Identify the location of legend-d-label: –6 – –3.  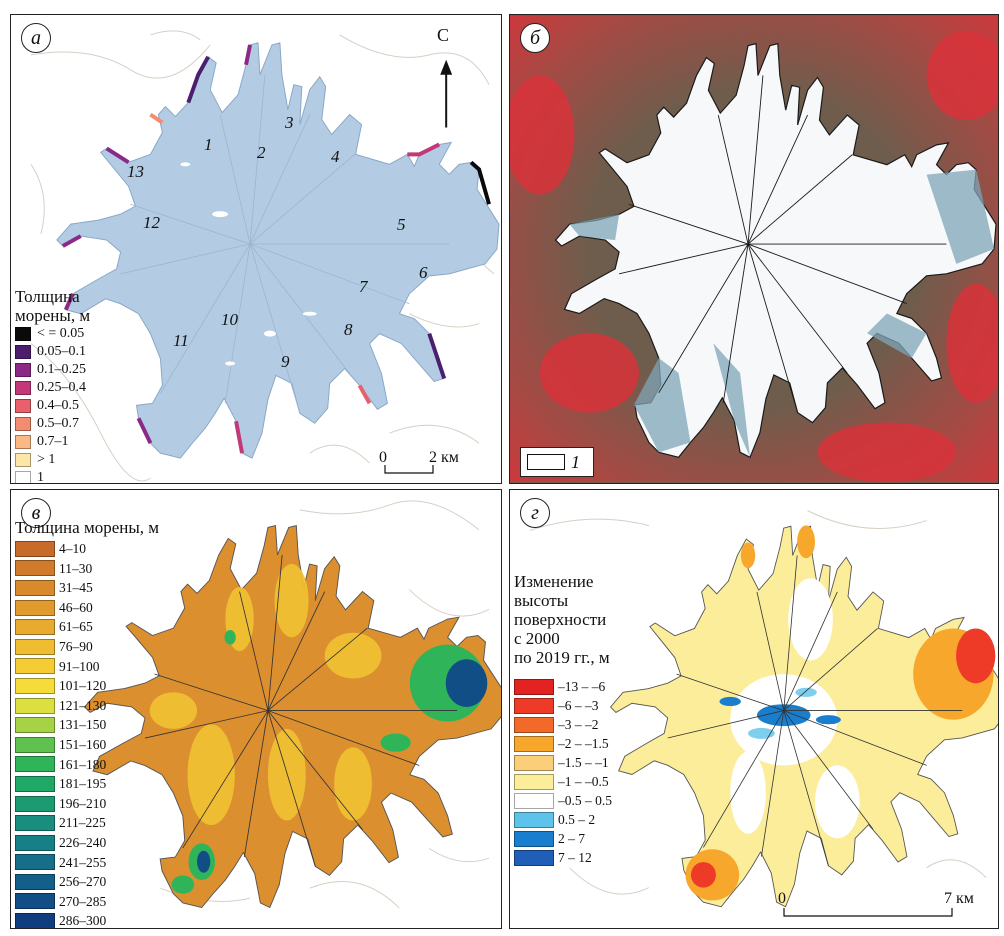
(578, 705).